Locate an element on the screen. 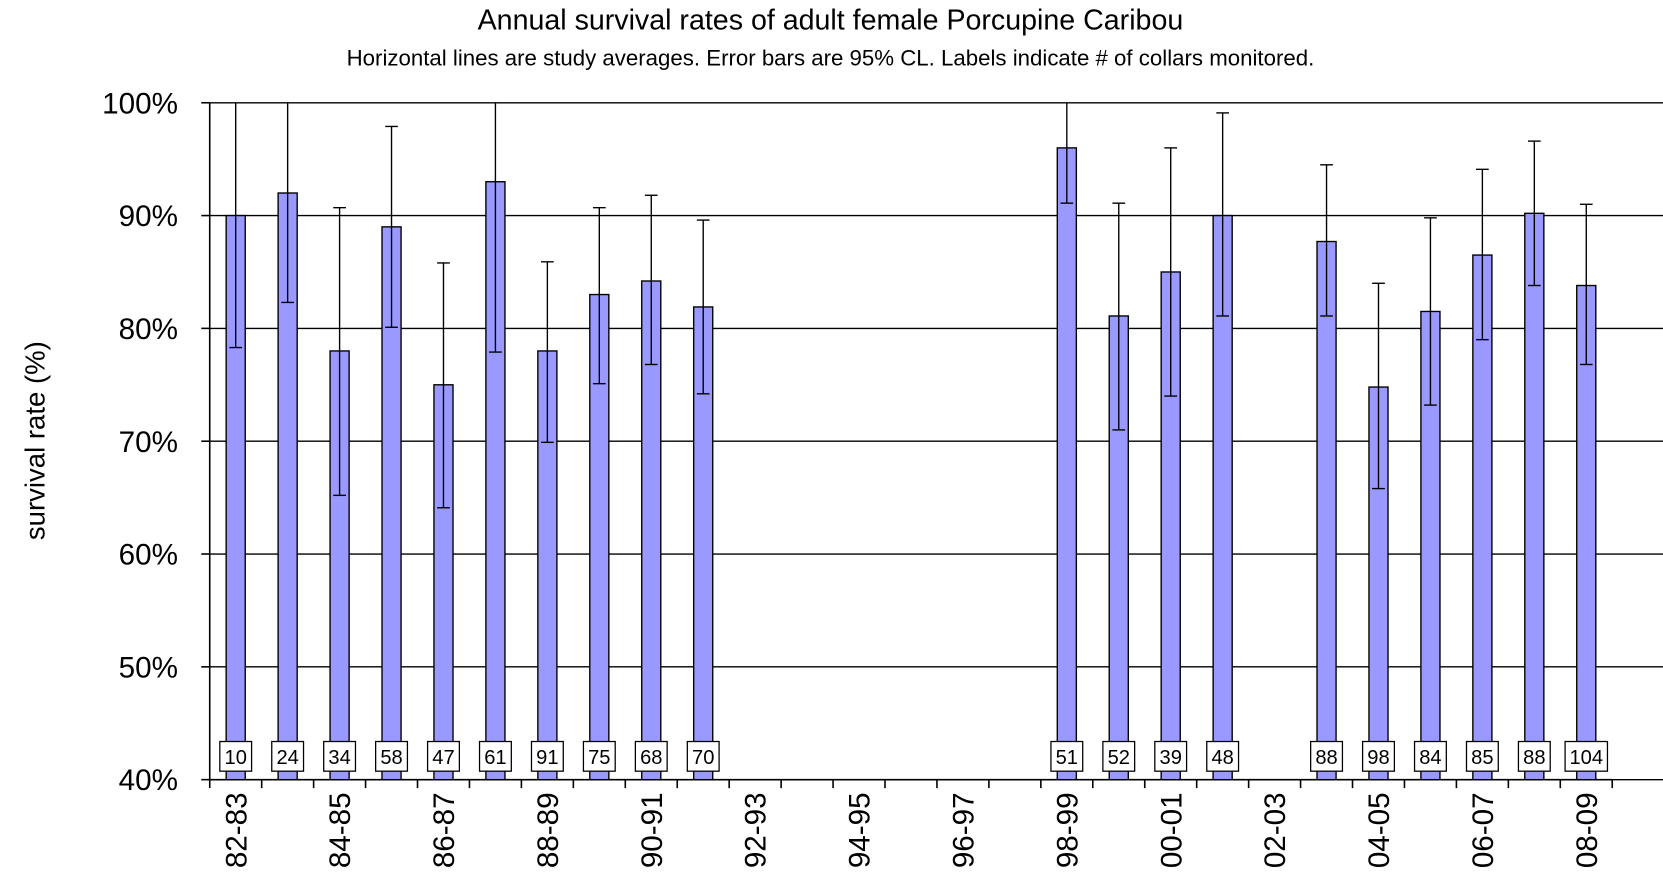 The width and height of the screenshot is (1663, 893). y-tick-label: 70% is located at coordinates (148, 442).